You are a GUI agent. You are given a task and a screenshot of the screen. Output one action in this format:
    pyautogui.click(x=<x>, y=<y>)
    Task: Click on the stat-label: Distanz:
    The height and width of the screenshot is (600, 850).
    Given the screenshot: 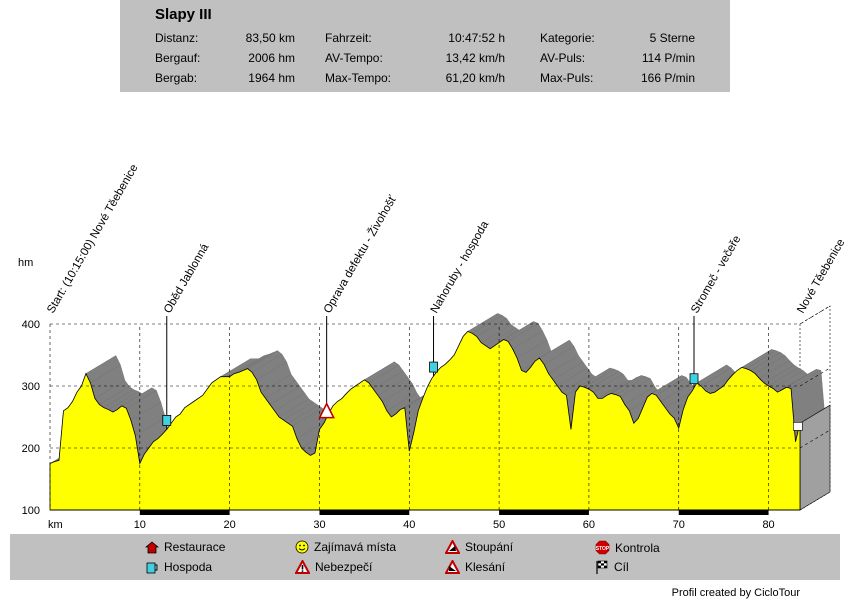 What is the action you would take?
    pyautogui.click(x=177, y=38)
    